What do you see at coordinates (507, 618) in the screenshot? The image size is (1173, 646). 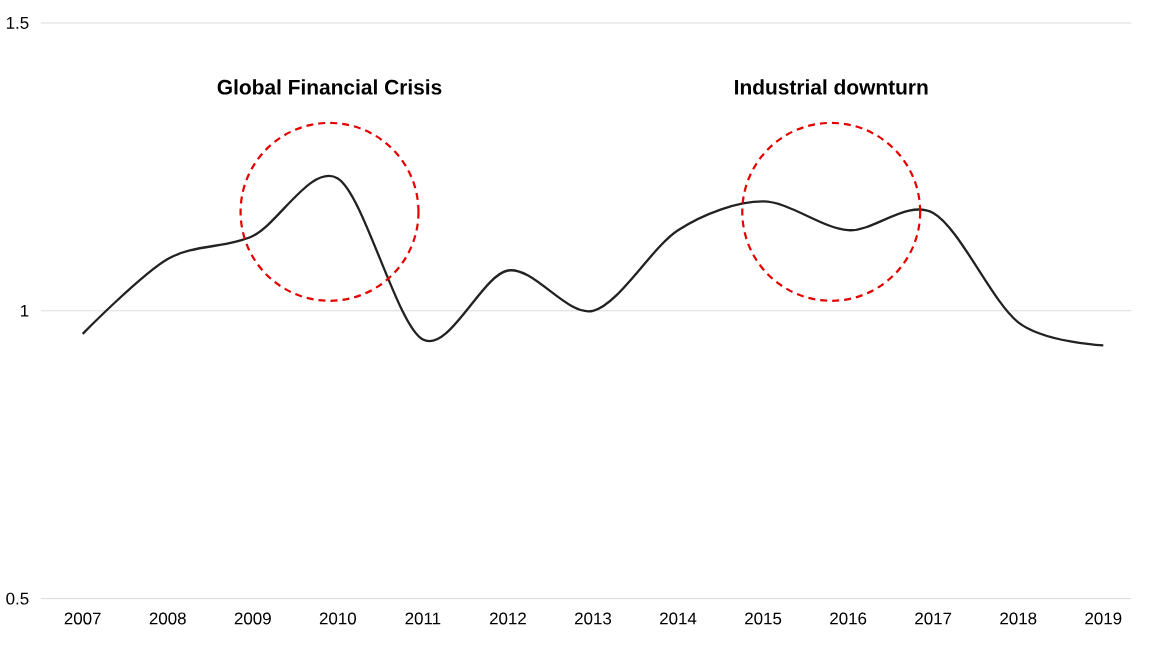 I see `x-tick-label: 2012` at bounding box center [507, 618].